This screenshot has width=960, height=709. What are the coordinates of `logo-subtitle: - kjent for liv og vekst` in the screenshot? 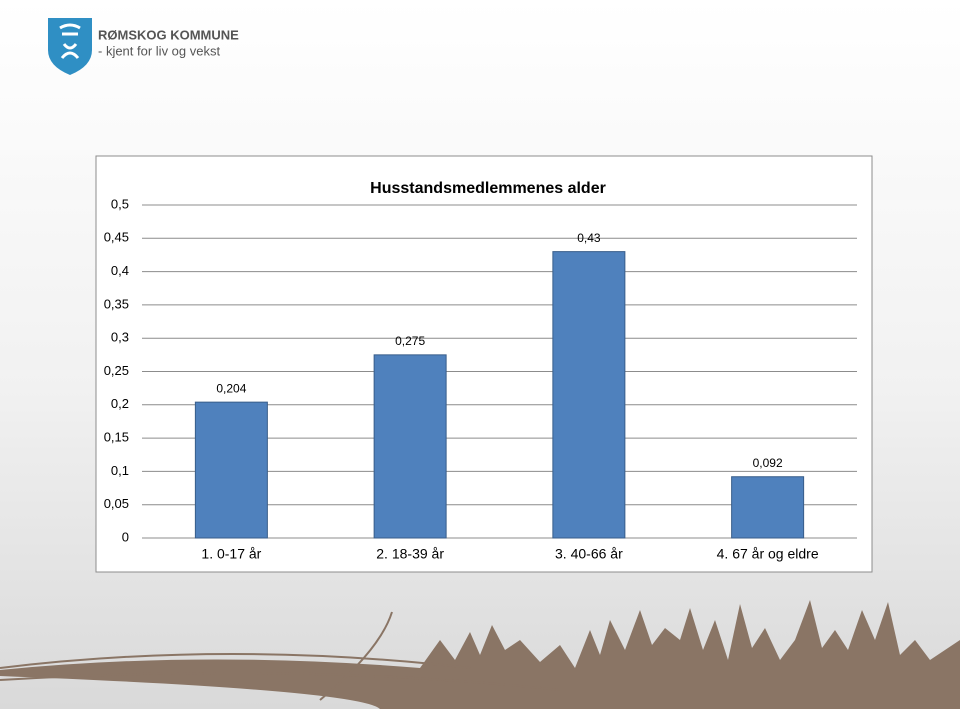 It's located at (159, 50).